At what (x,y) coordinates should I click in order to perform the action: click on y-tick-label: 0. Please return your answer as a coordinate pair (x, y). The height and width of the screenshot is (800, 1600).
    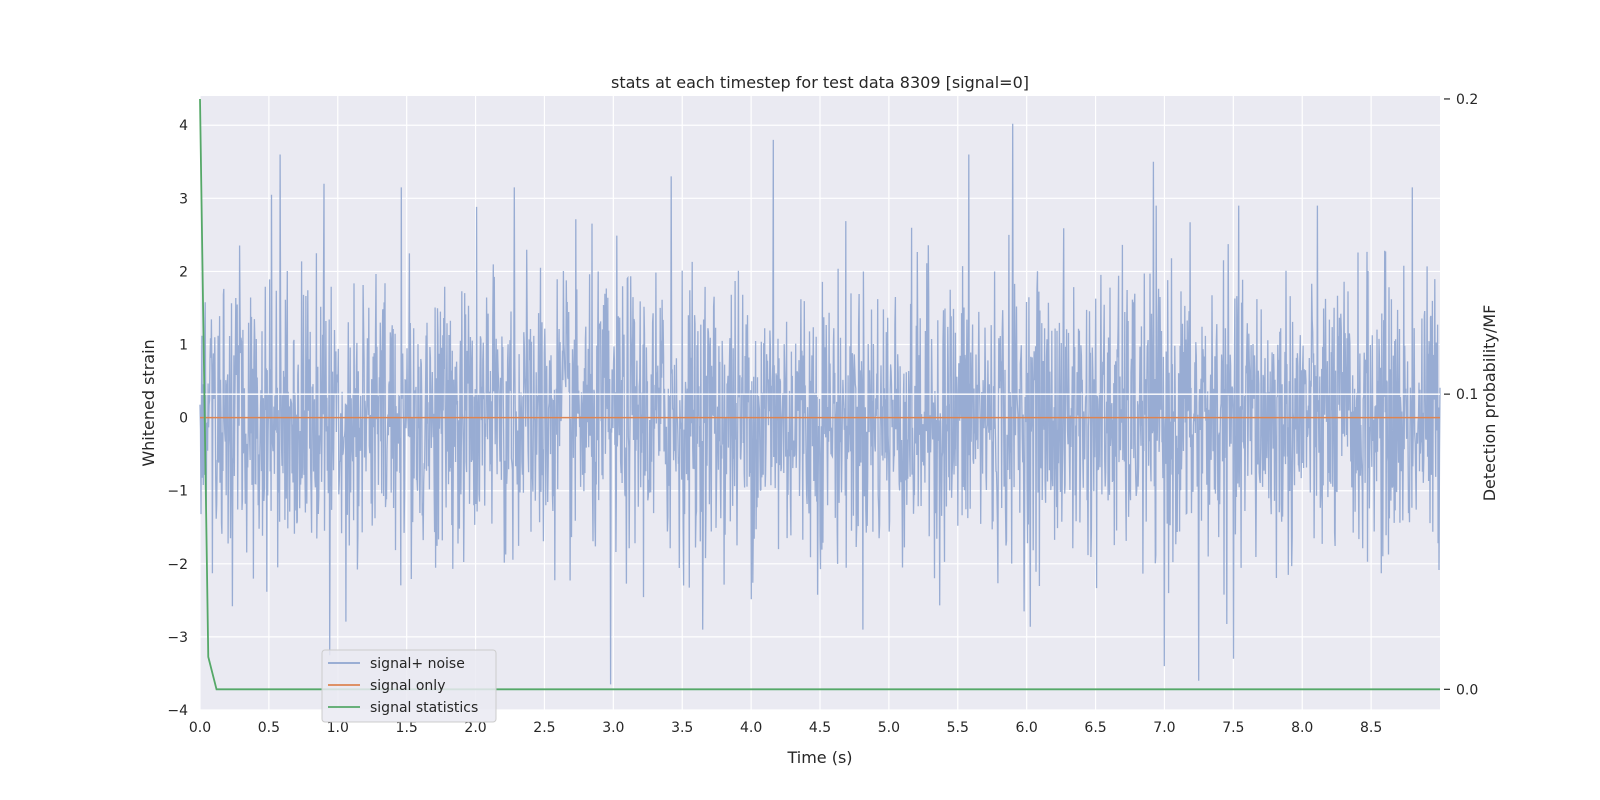
    Looking at the image, I should click on (183, 419).